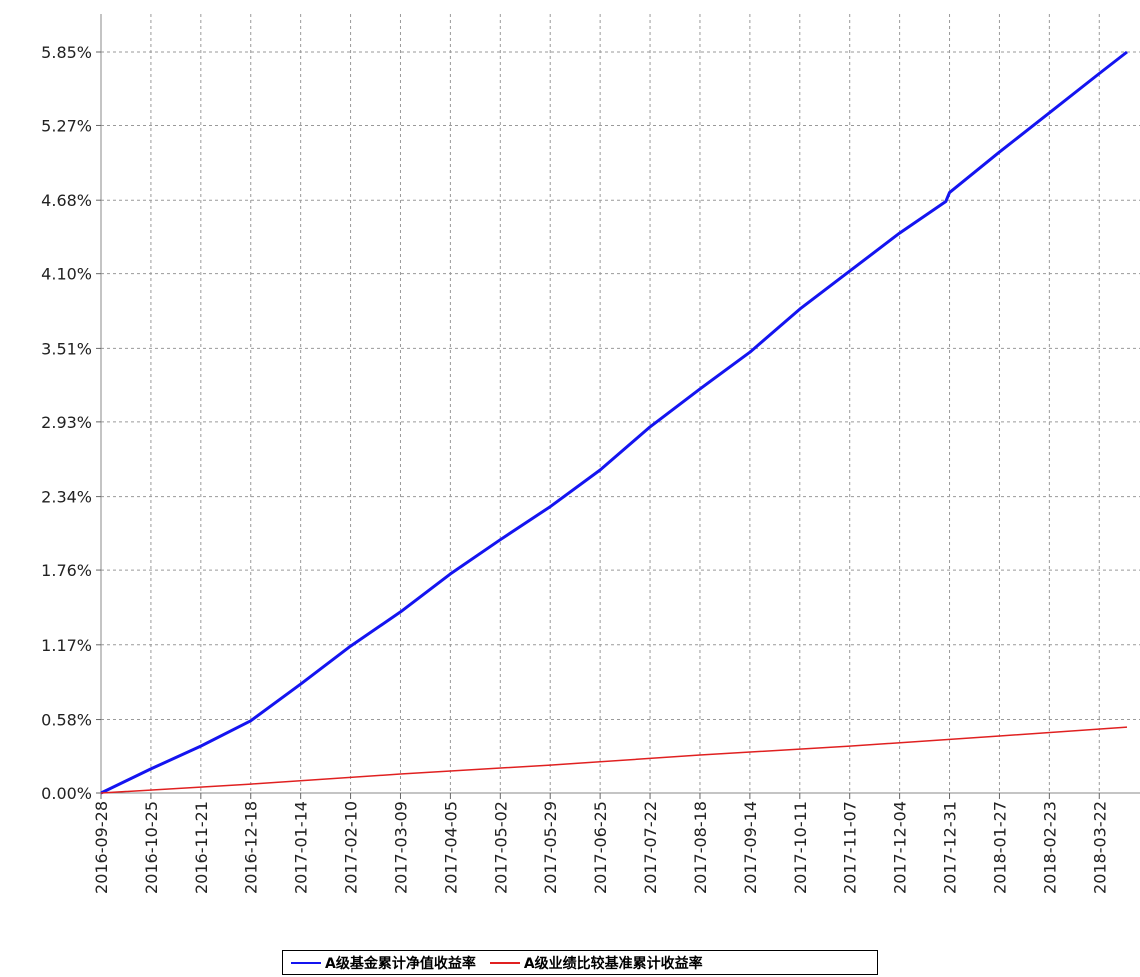  What do you see at coordinates (351, 847) in the screenshot?
I see `x-tick-label: 2017-02-10` at bounding box center [351, 847].